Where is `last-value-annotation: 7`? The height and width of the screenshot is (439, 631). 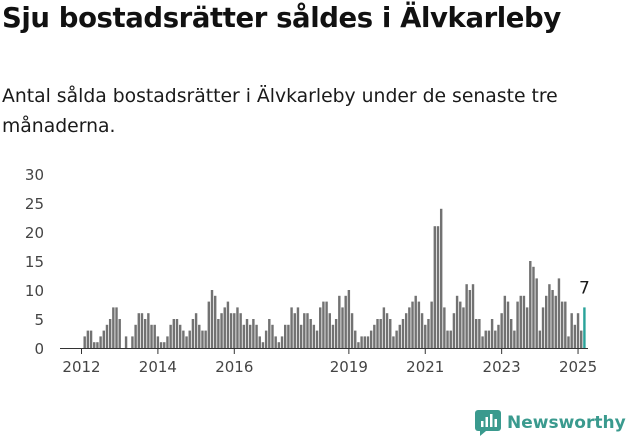 last-value-annotation: 7 is located at coordinates (584, 288).